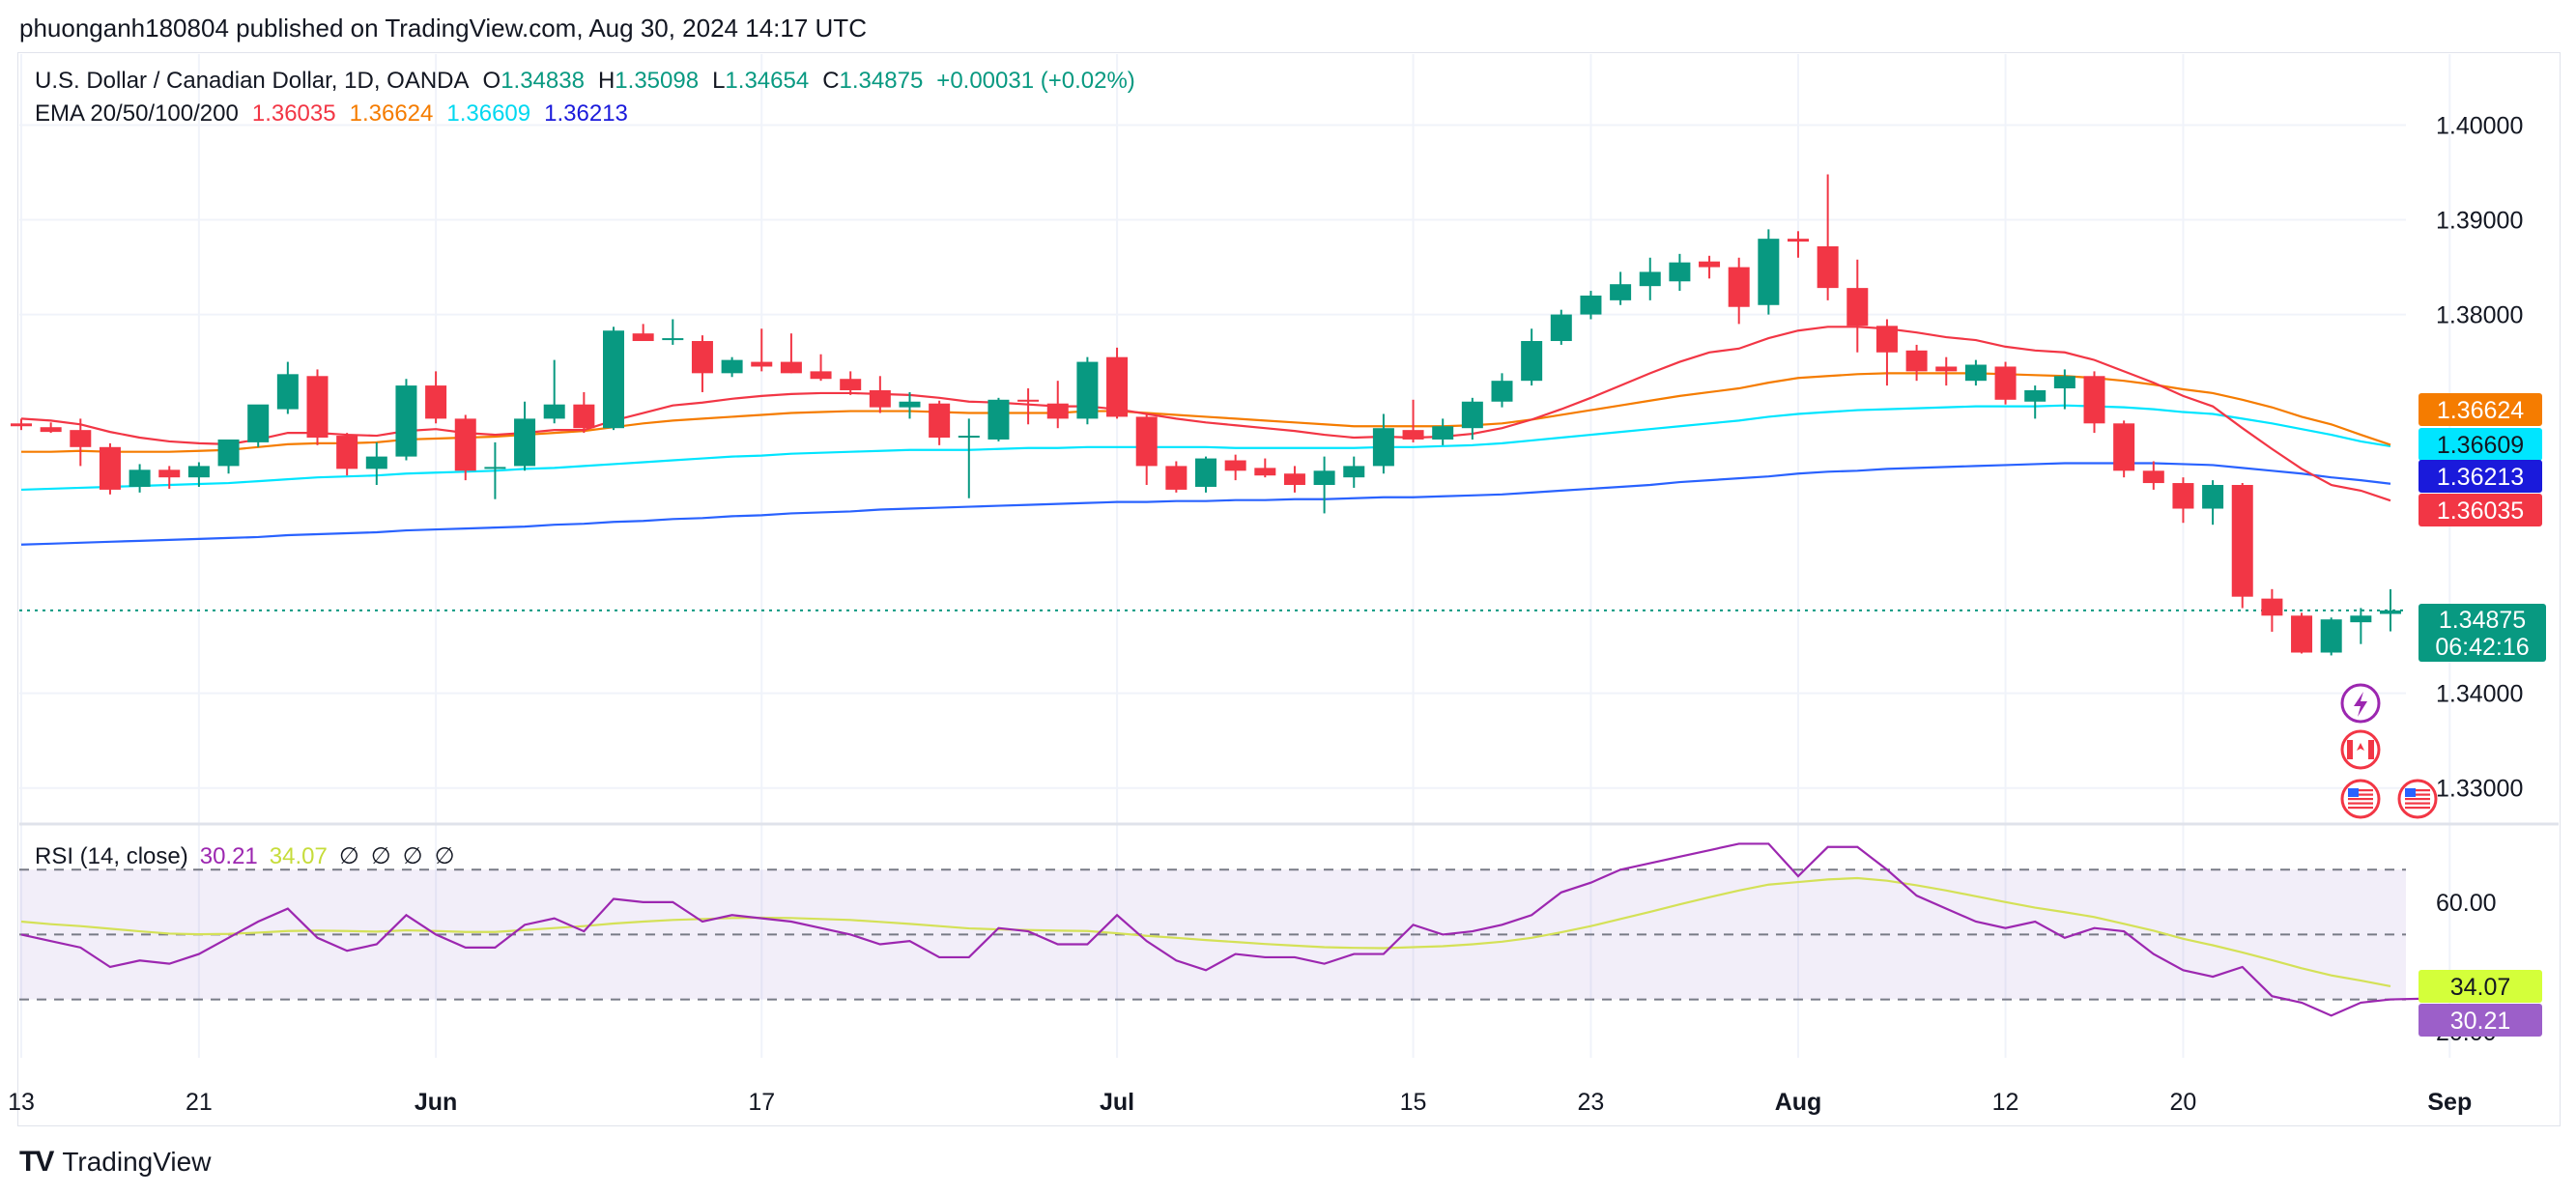  What do you see at coordinates (299, 856) in the screenshot?
I see `rsi-ma-value: 34.07` at bounding box center [299, 856].